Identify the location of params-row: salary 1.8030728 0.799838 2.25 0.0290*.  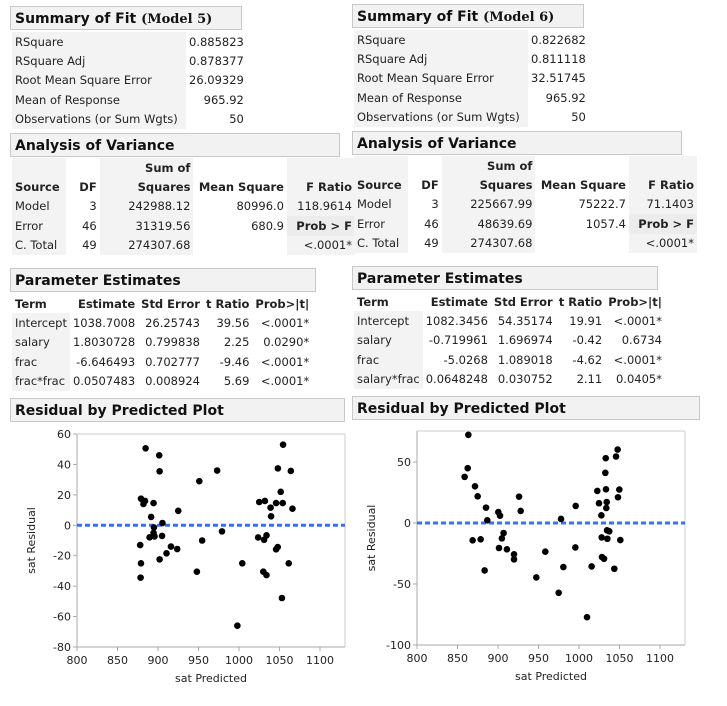
(162, 342).